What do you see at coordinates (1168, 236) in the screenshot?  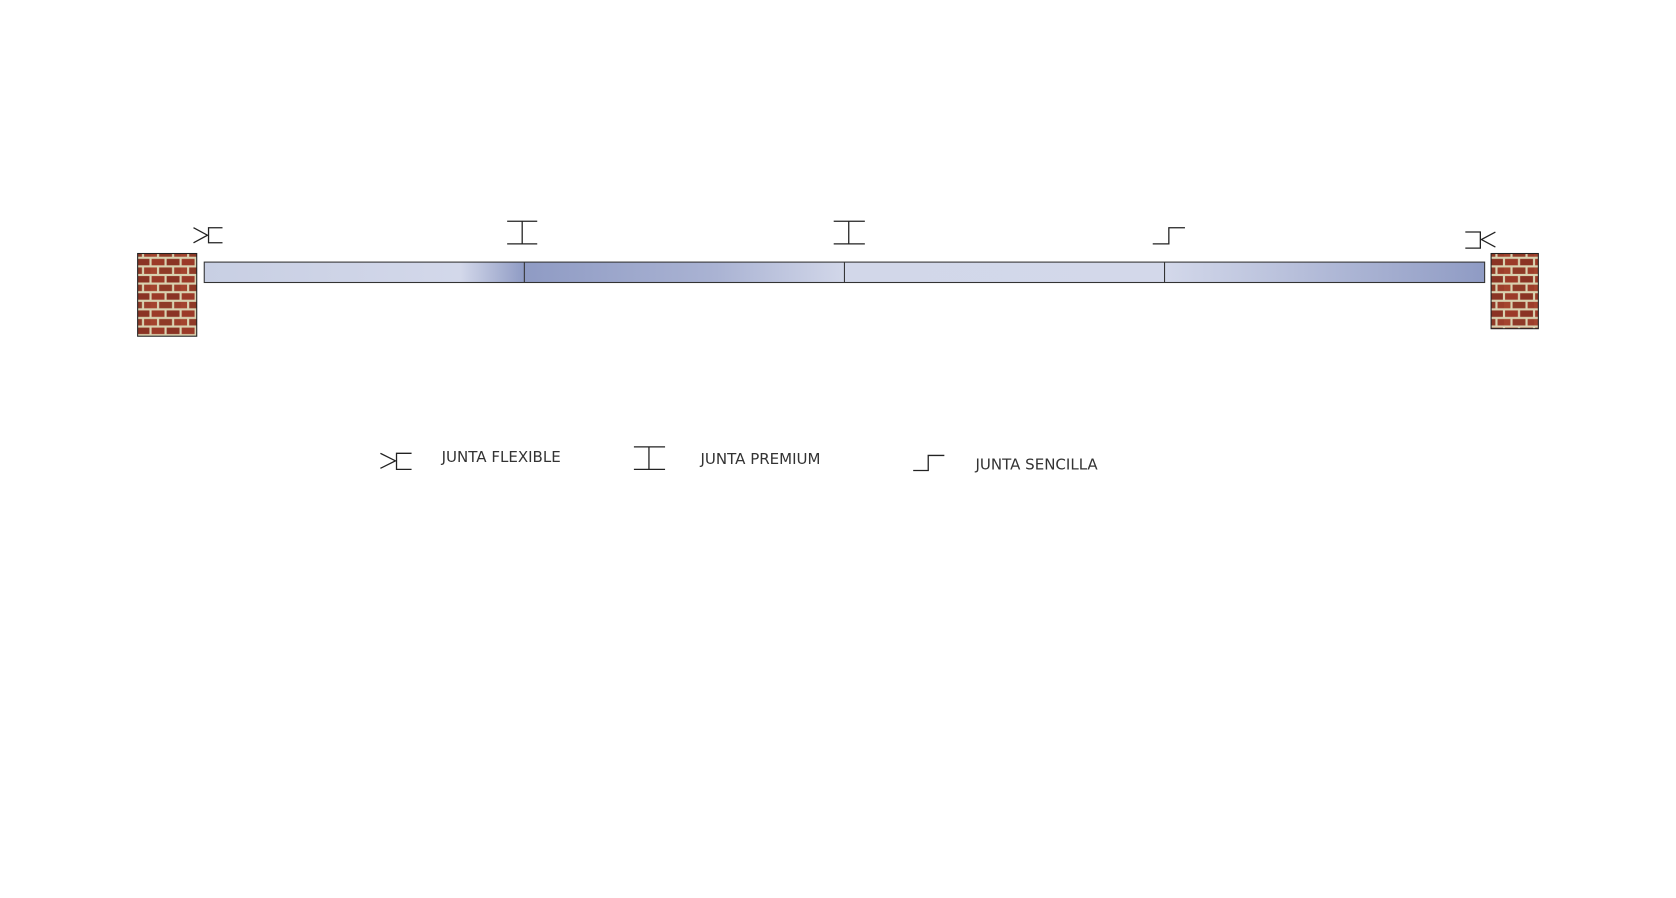 I see `joint-simple` at bounding box center [1168, 236].